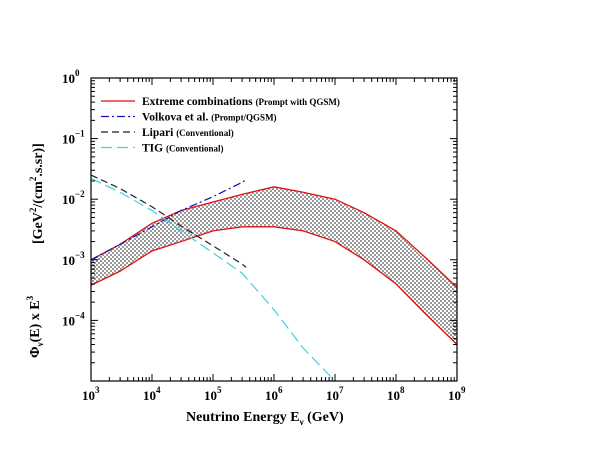 This screenshot has height=463, width=599. I want to click on x-tick-label: 10⁵, so click(213, 394).